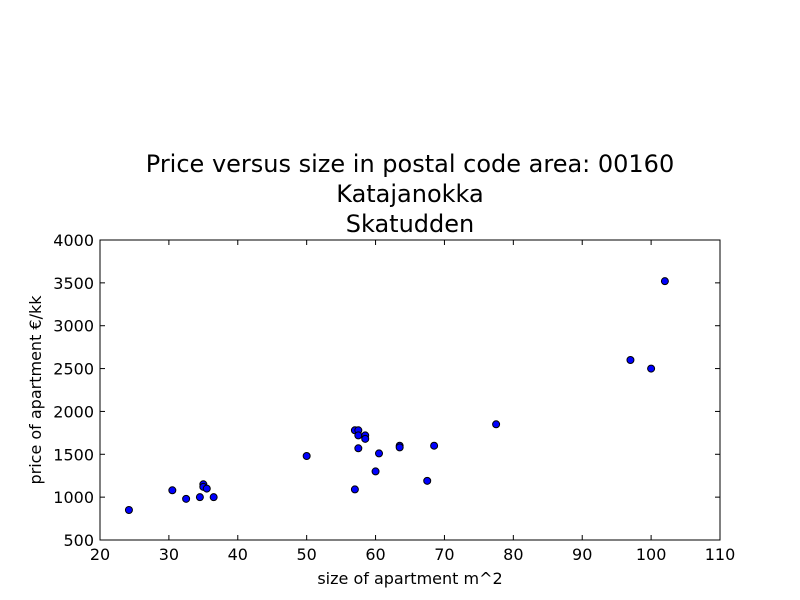 The image size is (800, 600). What do you see at coordinates (73, 454) in the screenshot?
I see `y-tick-label: 1500` at bounding box center [73, 454].